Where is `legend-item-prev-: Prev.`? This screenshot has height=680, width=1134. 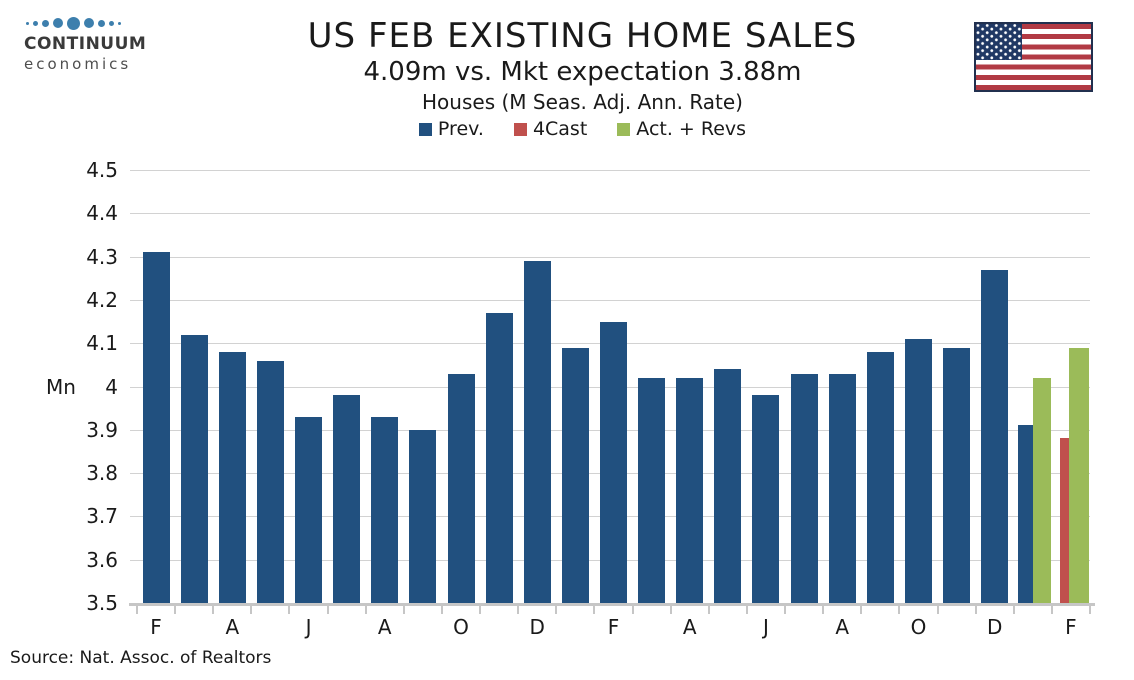 legend-item-prev-: Prev. is located at coordinates (451, 129).